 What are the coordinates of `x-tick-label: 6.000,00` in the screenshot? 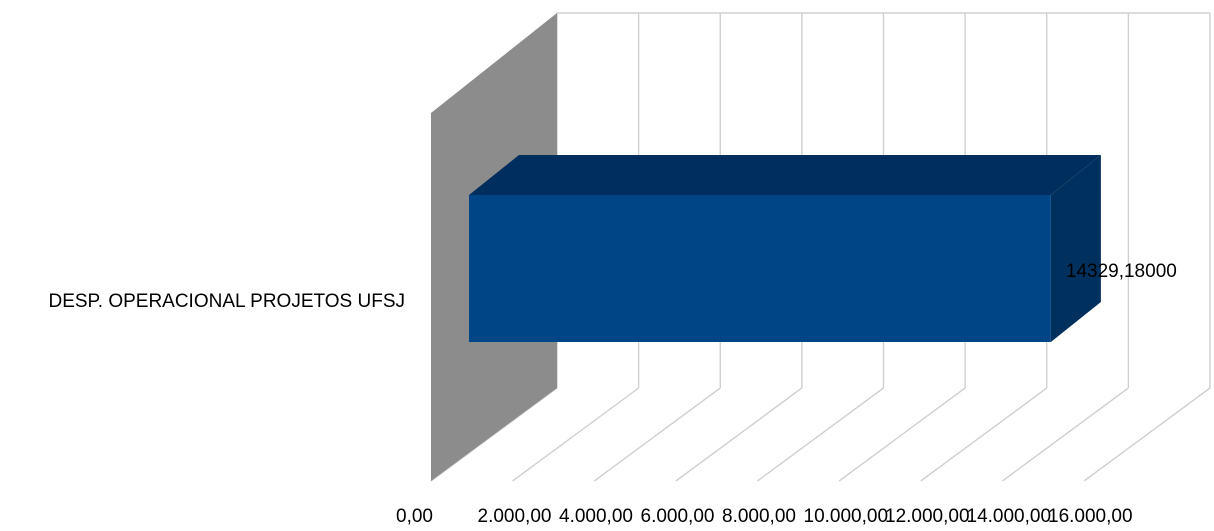 It's located at (678, 516).